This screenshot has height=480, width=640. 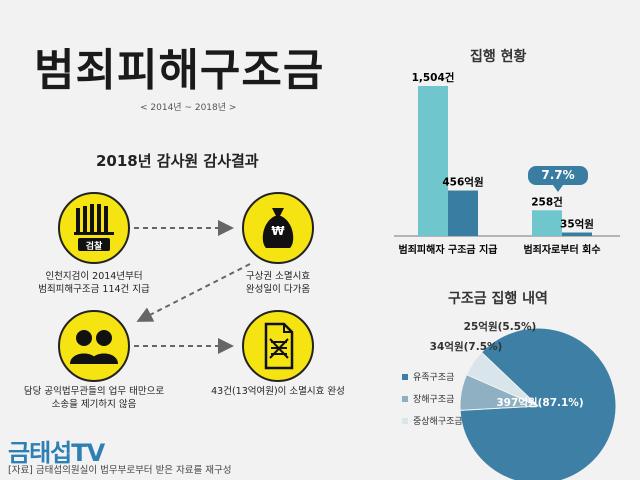 I want to click on money-bag-icon, so click(x=278, y=228).